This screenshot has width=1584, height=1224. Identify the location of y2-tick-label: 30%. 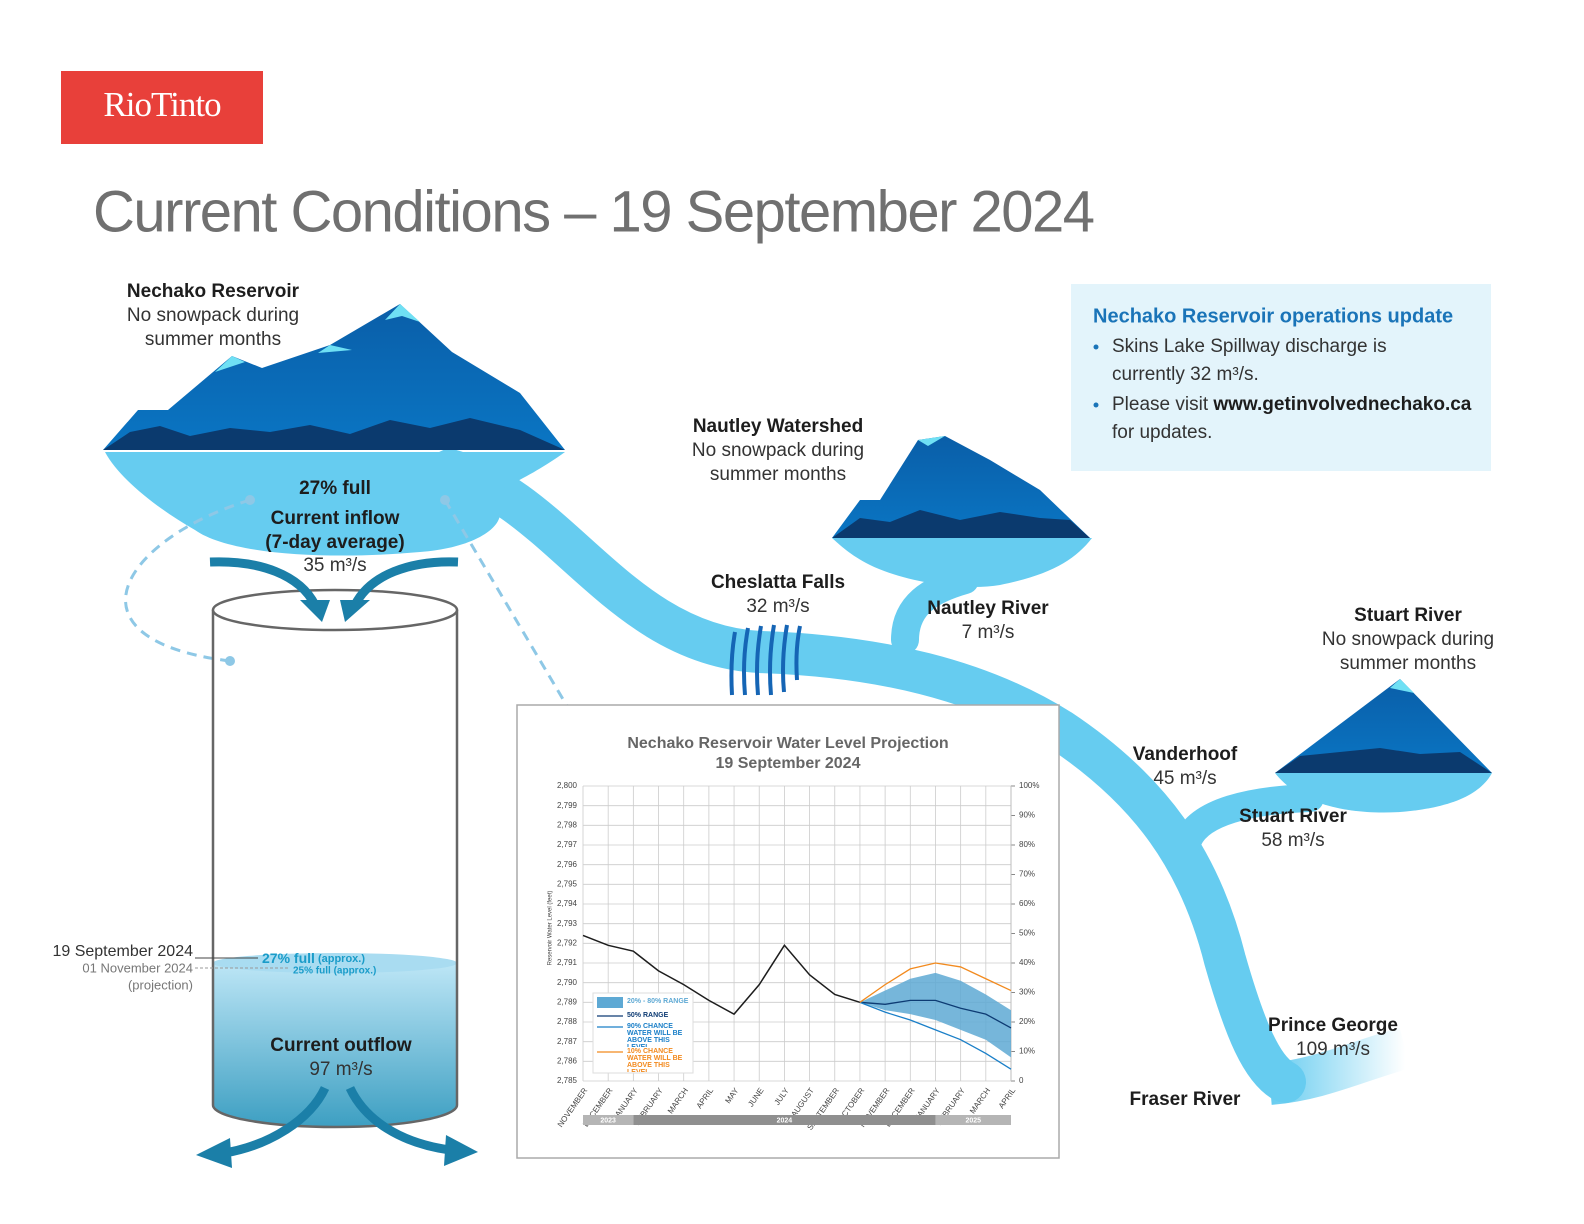
(1027, 992).